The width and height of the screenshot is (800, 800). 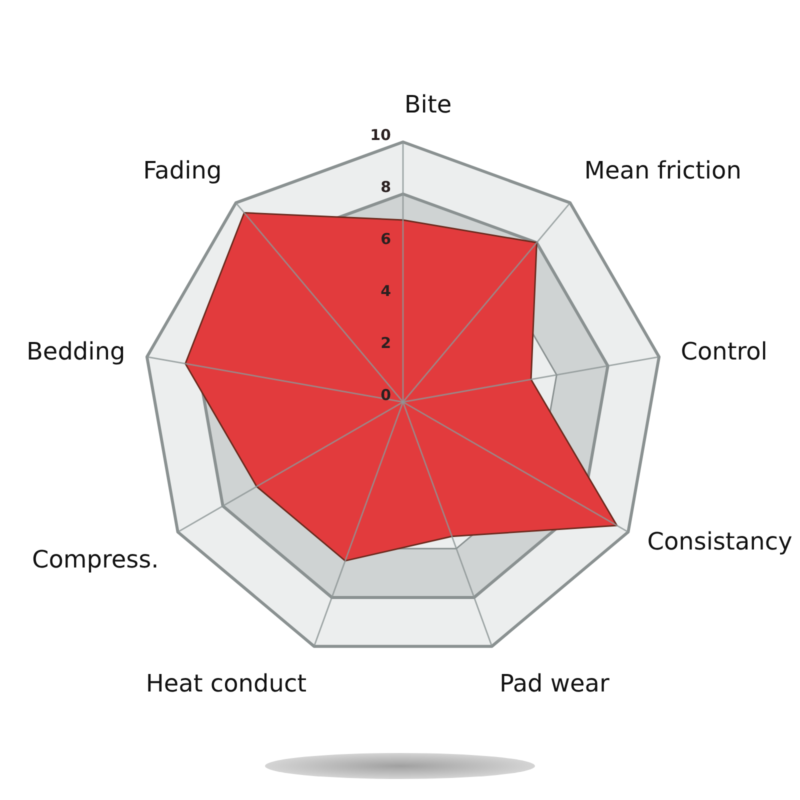 What do you see at coordinates (663, 170) in the screenshot?
I see `spoke-label: Mean friction` at bounding box center [663, 170].